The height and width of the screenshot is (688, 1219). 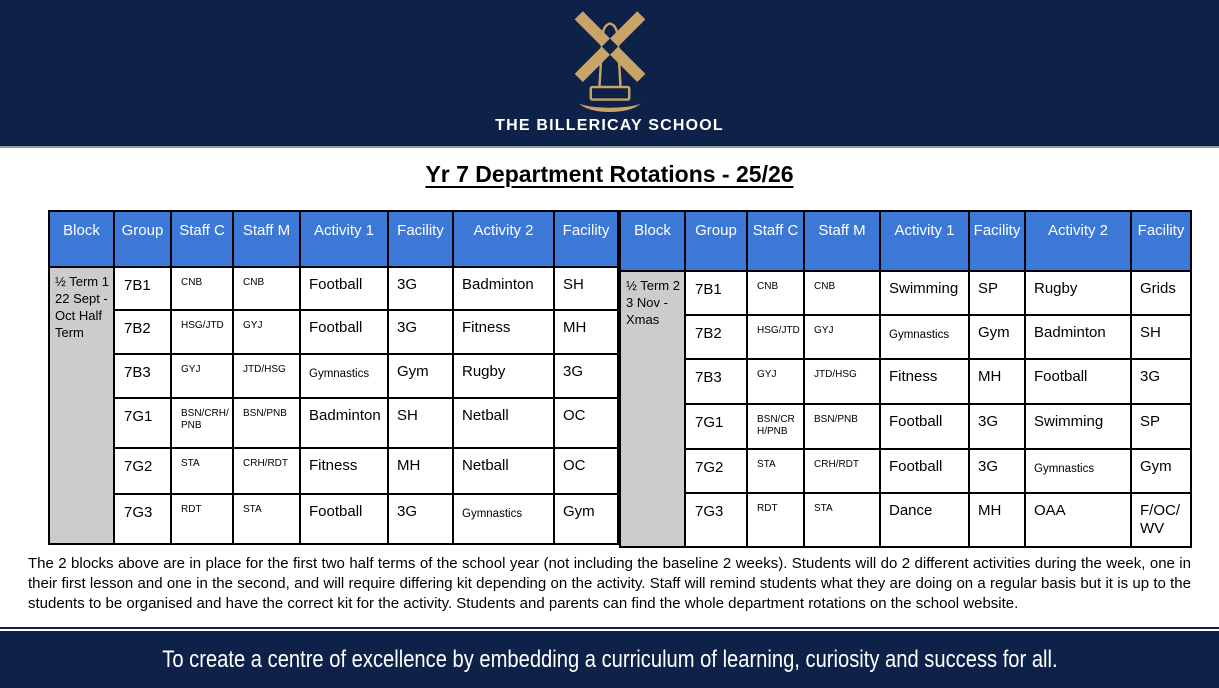 What do you see at coordinates (586, 471) in the screenshot?
I see `facility2-cell: OC` at bounding box center [586, 471].